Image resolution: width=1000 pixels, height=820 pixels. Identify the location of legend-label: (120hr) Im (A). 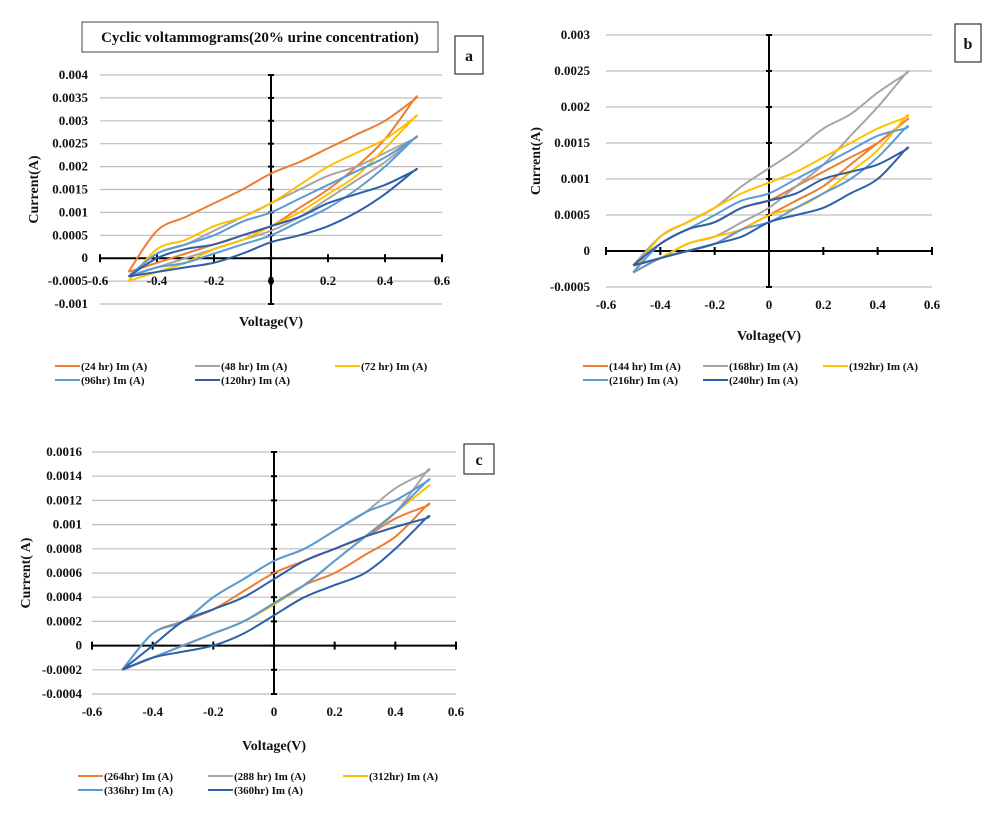
(255, 381).